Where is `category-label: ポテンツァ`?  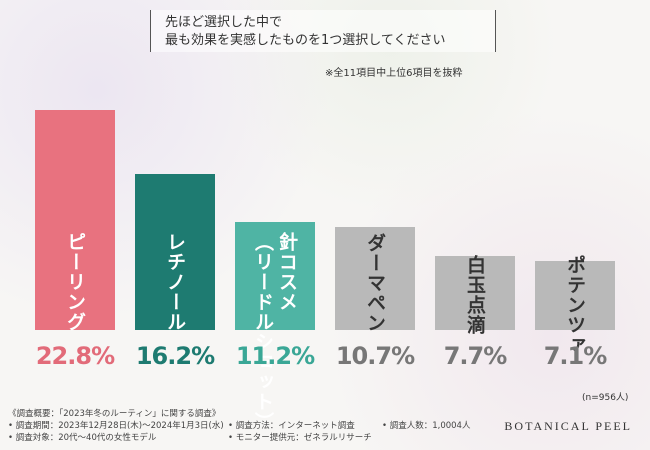
category-label: ポテンツァ is located at coordinates (575, 305).